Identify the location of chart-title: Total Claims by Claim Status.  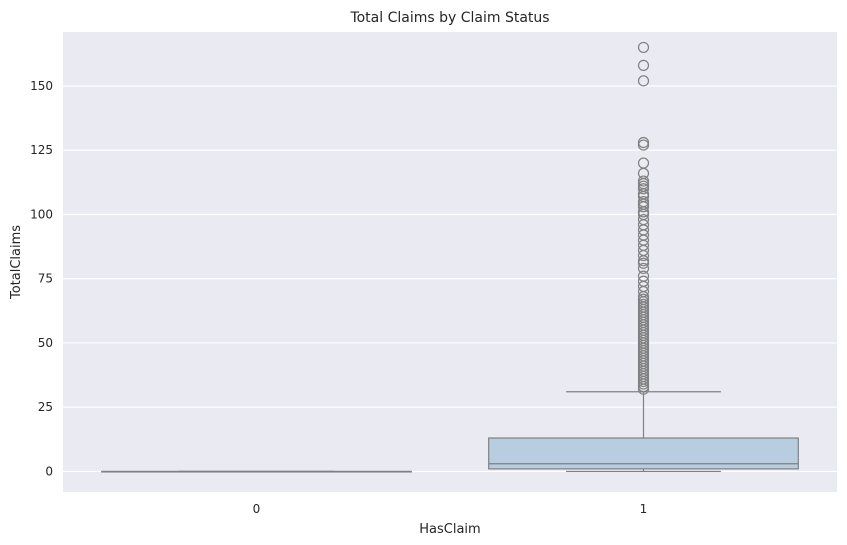
(449, 18).